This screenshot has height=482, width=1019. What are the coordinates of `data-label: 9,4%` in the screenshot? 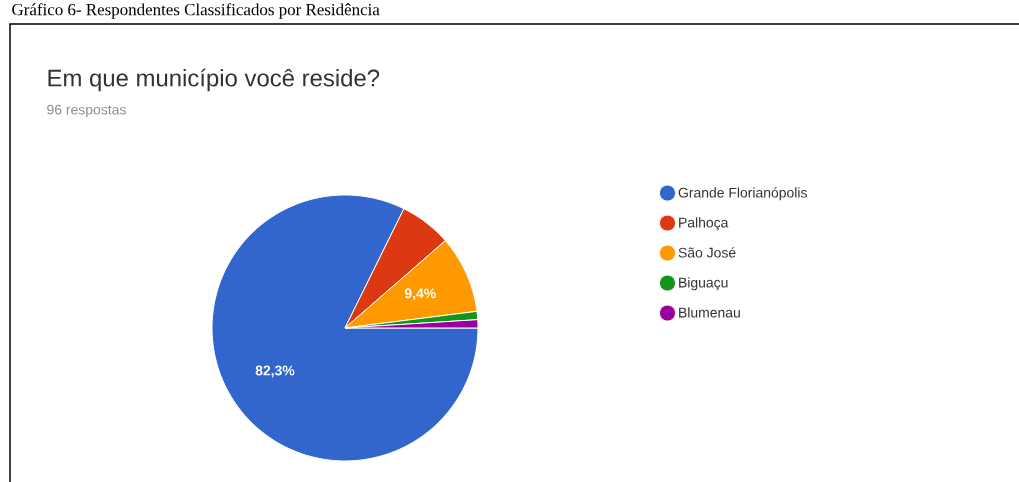 It's located at (420, 294).